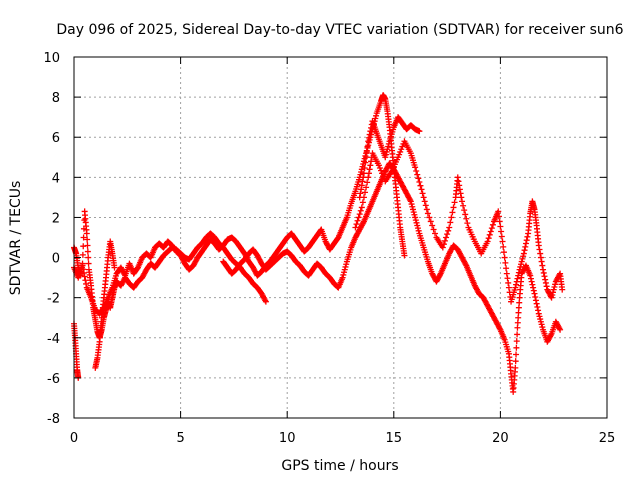 This screenshot has height=480, width=640. What do you see at coordinates (394, 438) in the screenshot?
I see `x-tick-label: 15` at bounding box center [394, 438].